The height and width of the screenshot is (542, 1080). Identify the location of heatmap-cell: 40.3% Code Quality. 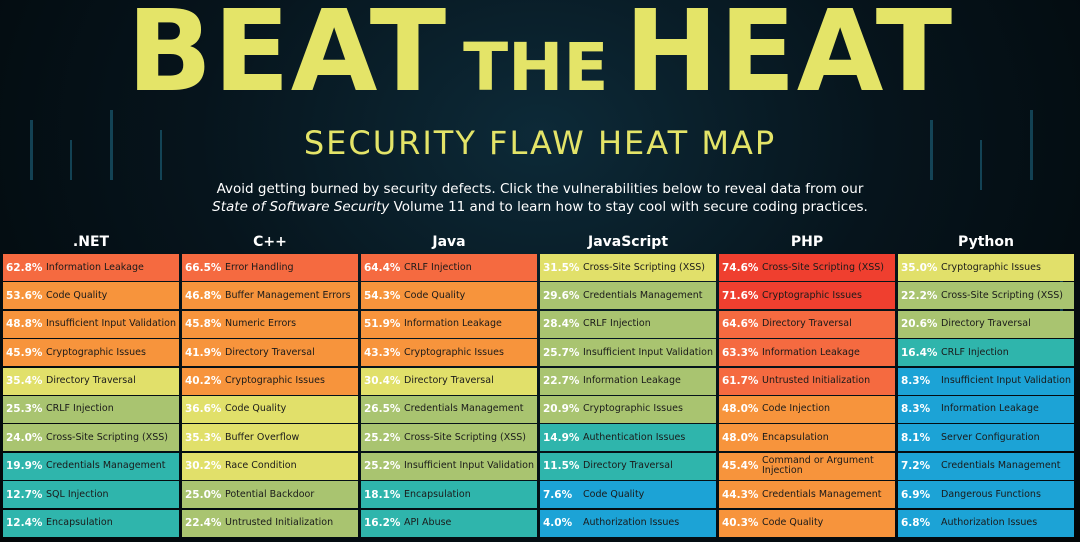
(807, 523).